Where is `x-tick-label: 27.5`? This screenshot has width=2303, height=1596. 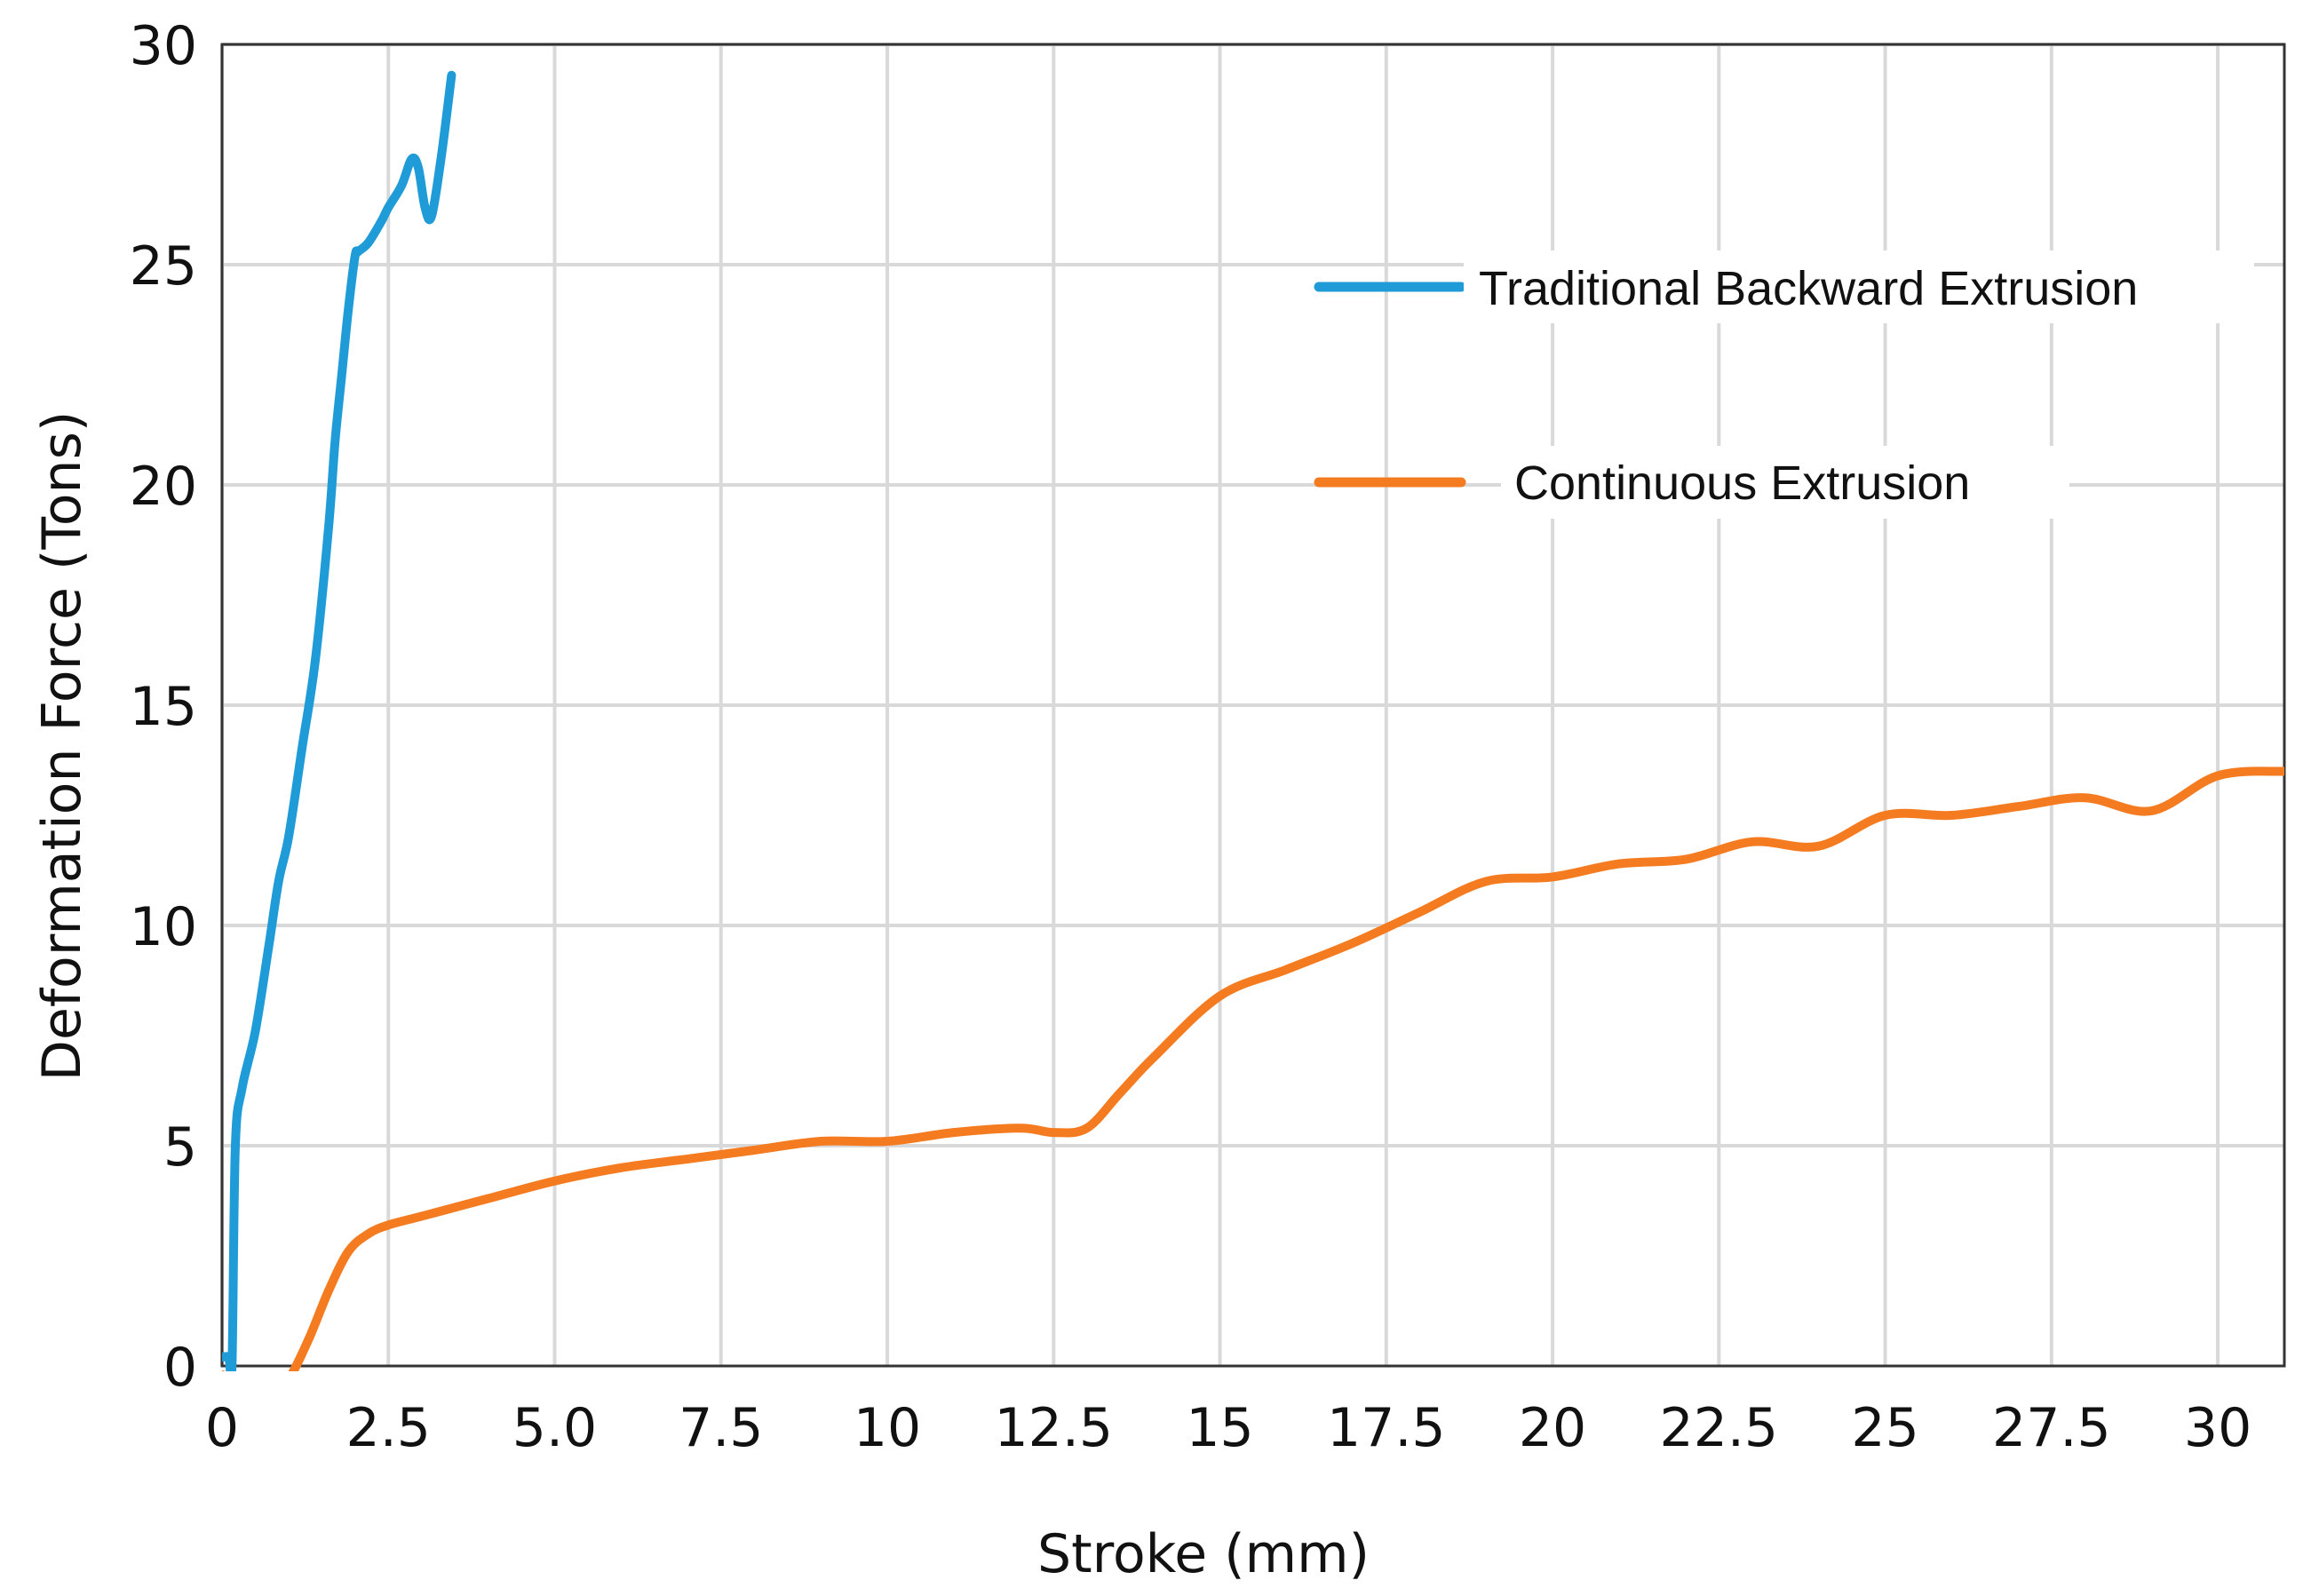 x-tick-label: 27.5 is located at coordinates (2051, 1428).